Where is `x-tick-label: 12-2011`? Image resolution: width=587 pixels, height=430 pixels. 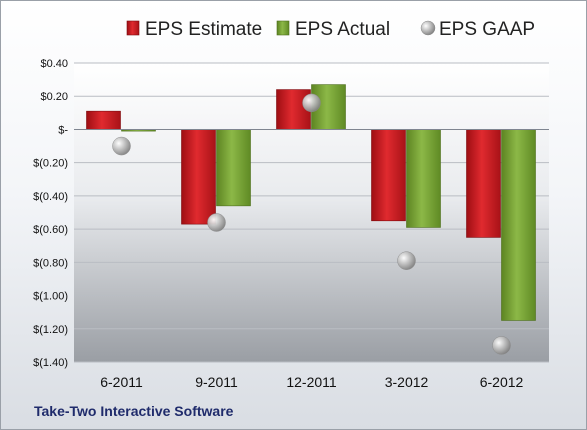
x-tick-label: 12-2011 is located at coordinates (311, 382).